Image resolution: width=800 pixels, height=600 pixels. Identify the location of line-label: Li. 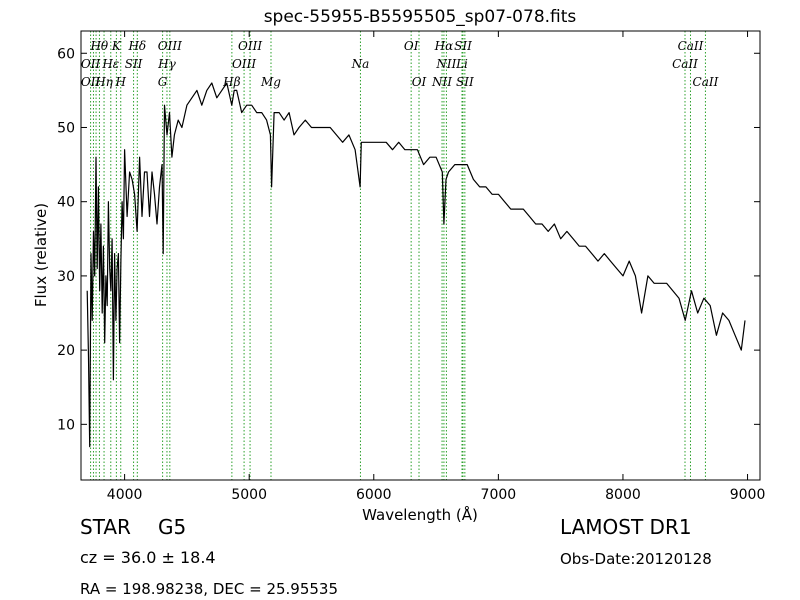
(461, 64).